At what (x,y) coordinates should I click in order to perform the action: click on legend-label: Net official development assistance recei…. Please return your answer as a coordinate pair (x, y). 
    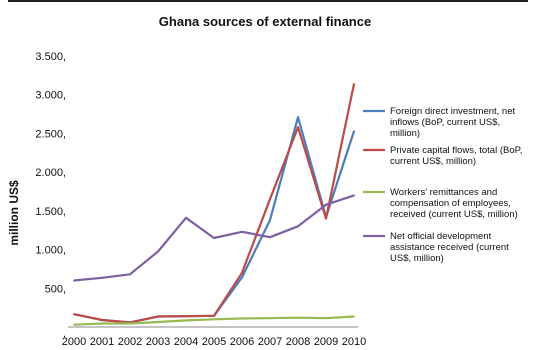
    Looking at the image, I should click on (449, 247).